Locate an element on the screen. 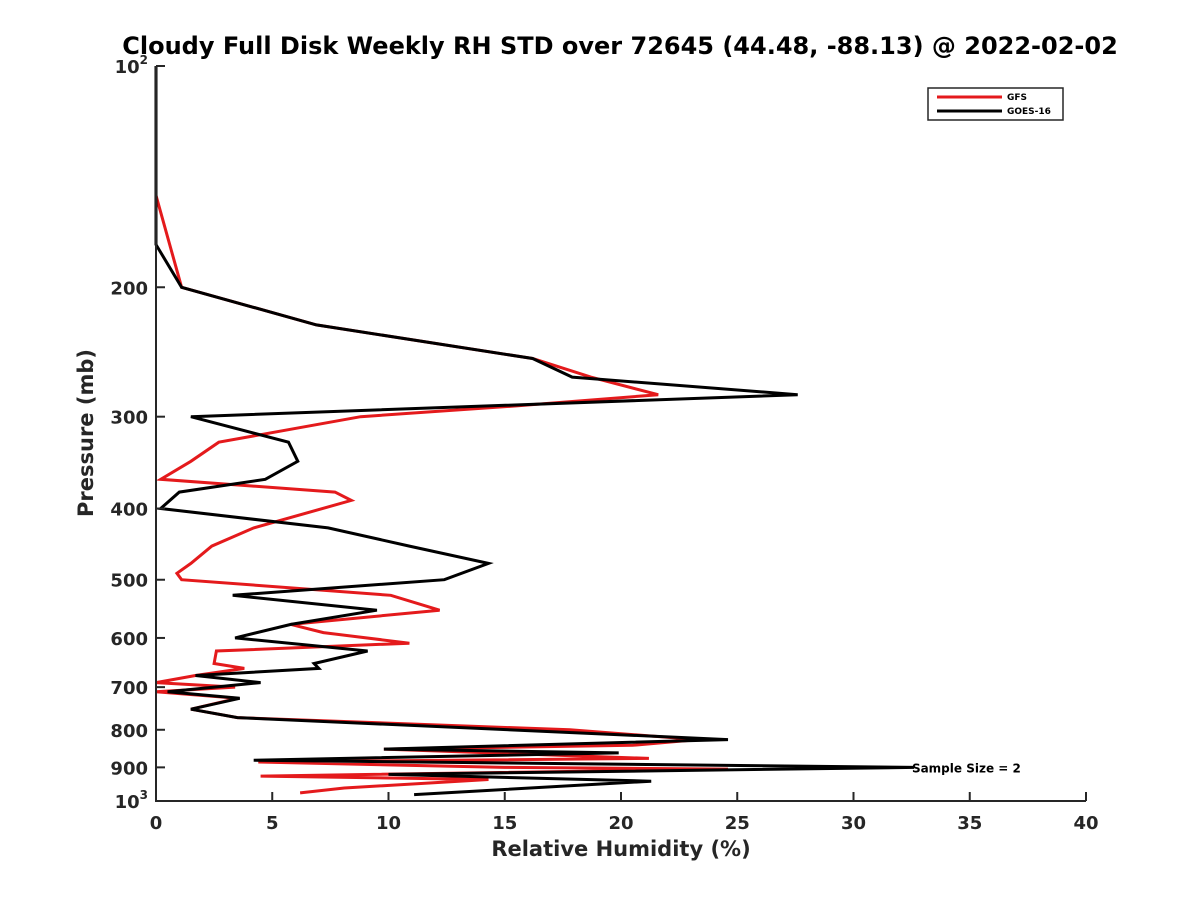 Image resolution: width=1200 pixels, height=900 pixels. y-axis-ticks: 10² 200 300 400 500 600 700 800 900 10³ is located at coordinates (137, 433).